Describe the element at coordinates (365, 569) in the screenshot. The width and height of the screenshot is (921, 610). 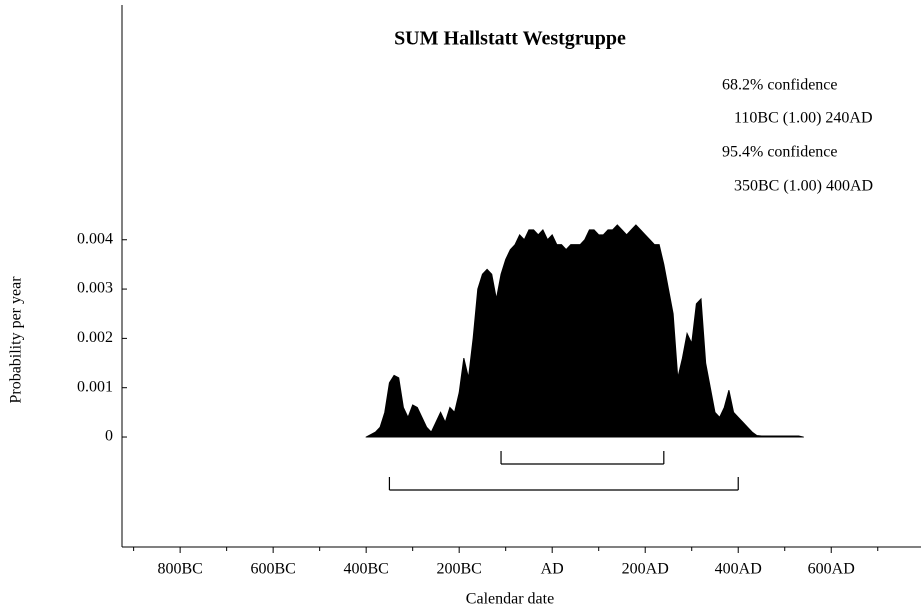
I see `x-tick-label: 400BC` at that location.